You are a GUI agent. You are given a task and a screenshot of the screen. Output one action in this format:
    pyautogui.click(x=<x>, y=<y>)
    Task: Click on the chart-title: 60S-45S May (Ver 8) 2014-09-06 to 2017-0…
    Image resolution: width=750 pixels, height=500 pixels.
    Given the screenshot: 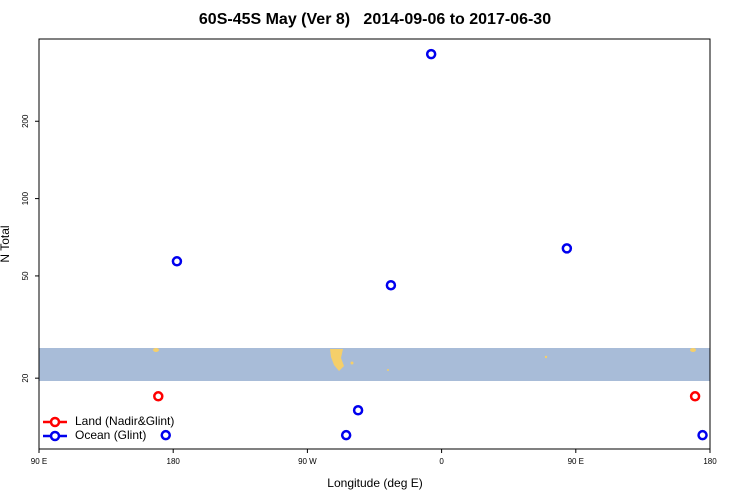 What is the action you would take?
    pyautogui.click(x=375, y=19)
    